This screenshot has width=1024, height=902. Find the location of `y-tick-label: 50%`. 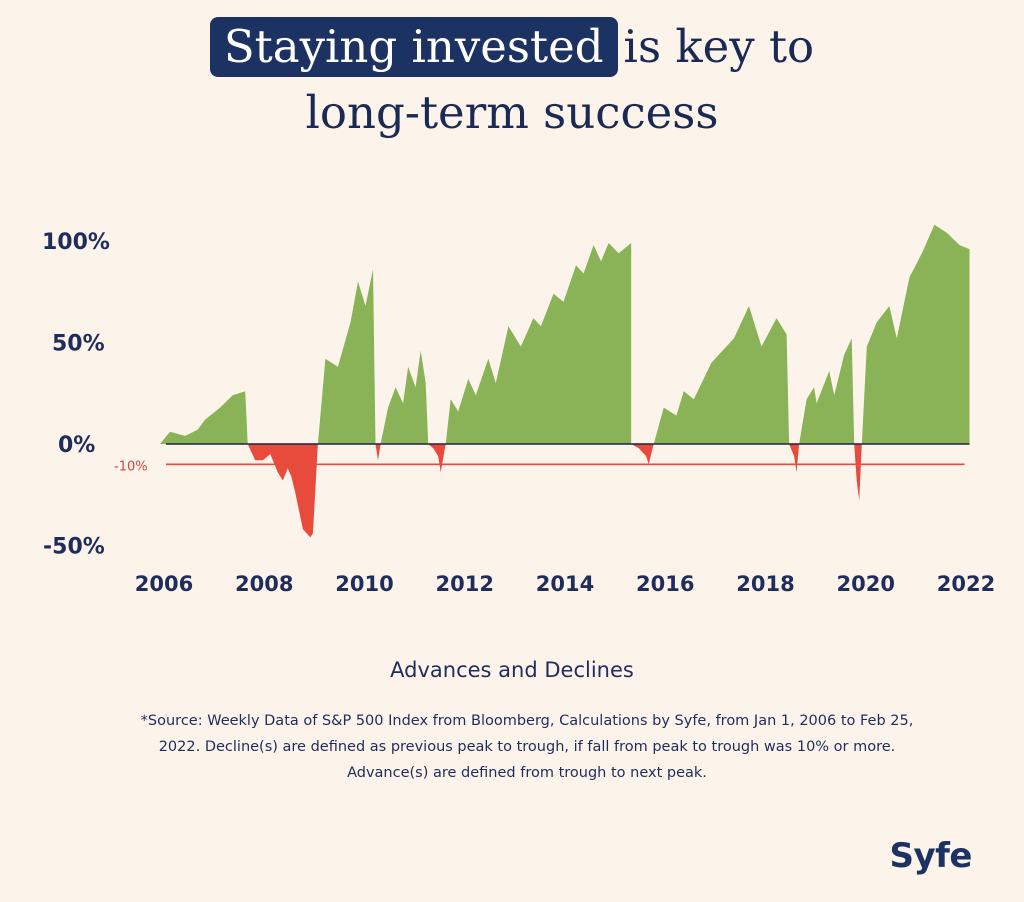

y-tick-label: 50% is located at coordinates (78, 344).